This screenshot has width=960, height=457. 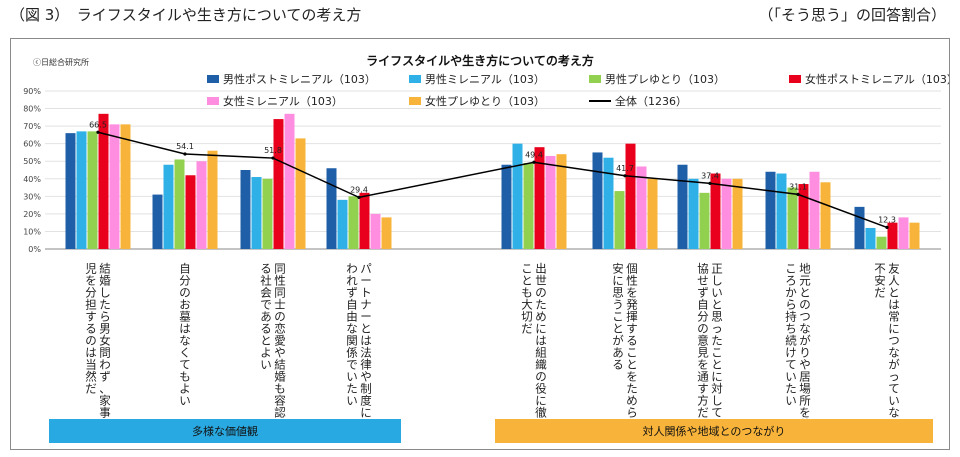 I want to click on total-data-label: 41.7, so click(x=625, y=168).